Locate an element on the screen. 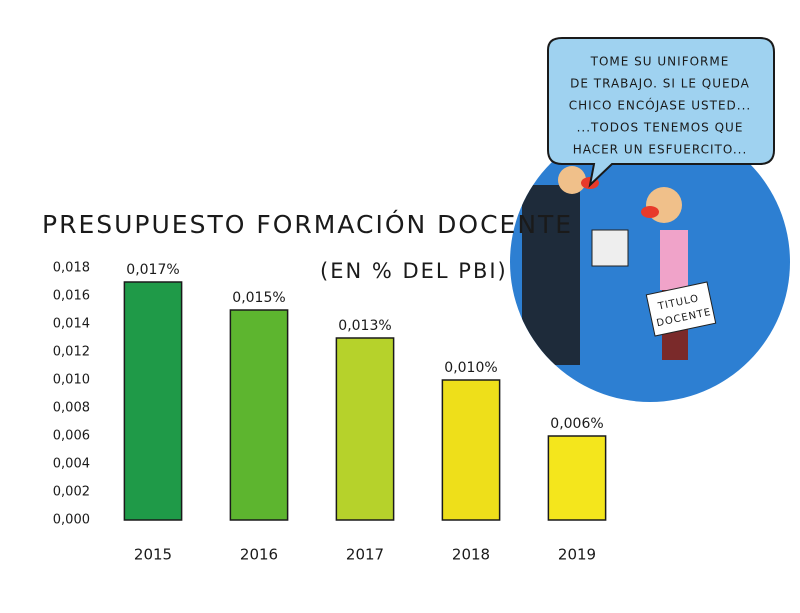  y-tick-label: 0,002 is located at coordinates (71, 492).